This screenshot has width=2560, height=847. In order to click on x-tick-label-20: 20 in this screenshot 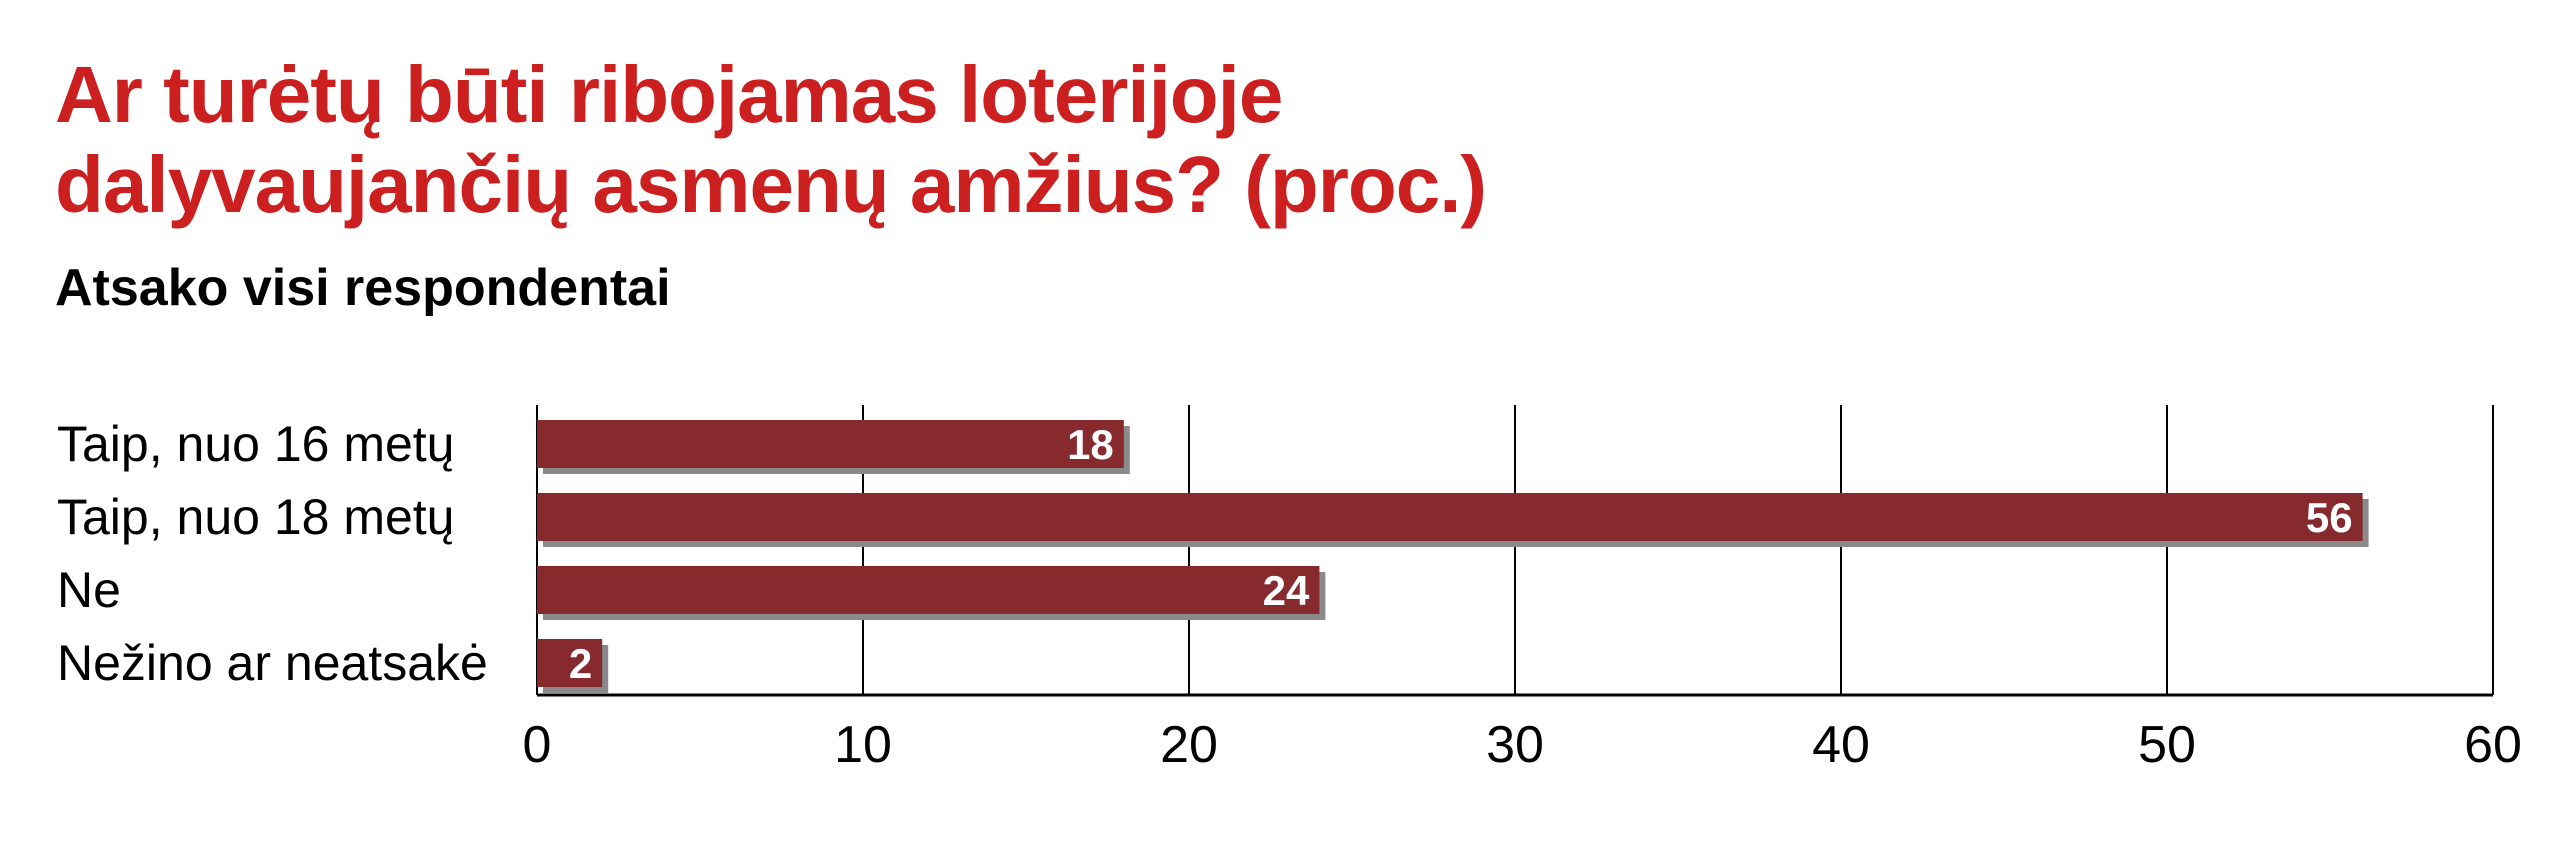, I will do `click(1189, 745)`.